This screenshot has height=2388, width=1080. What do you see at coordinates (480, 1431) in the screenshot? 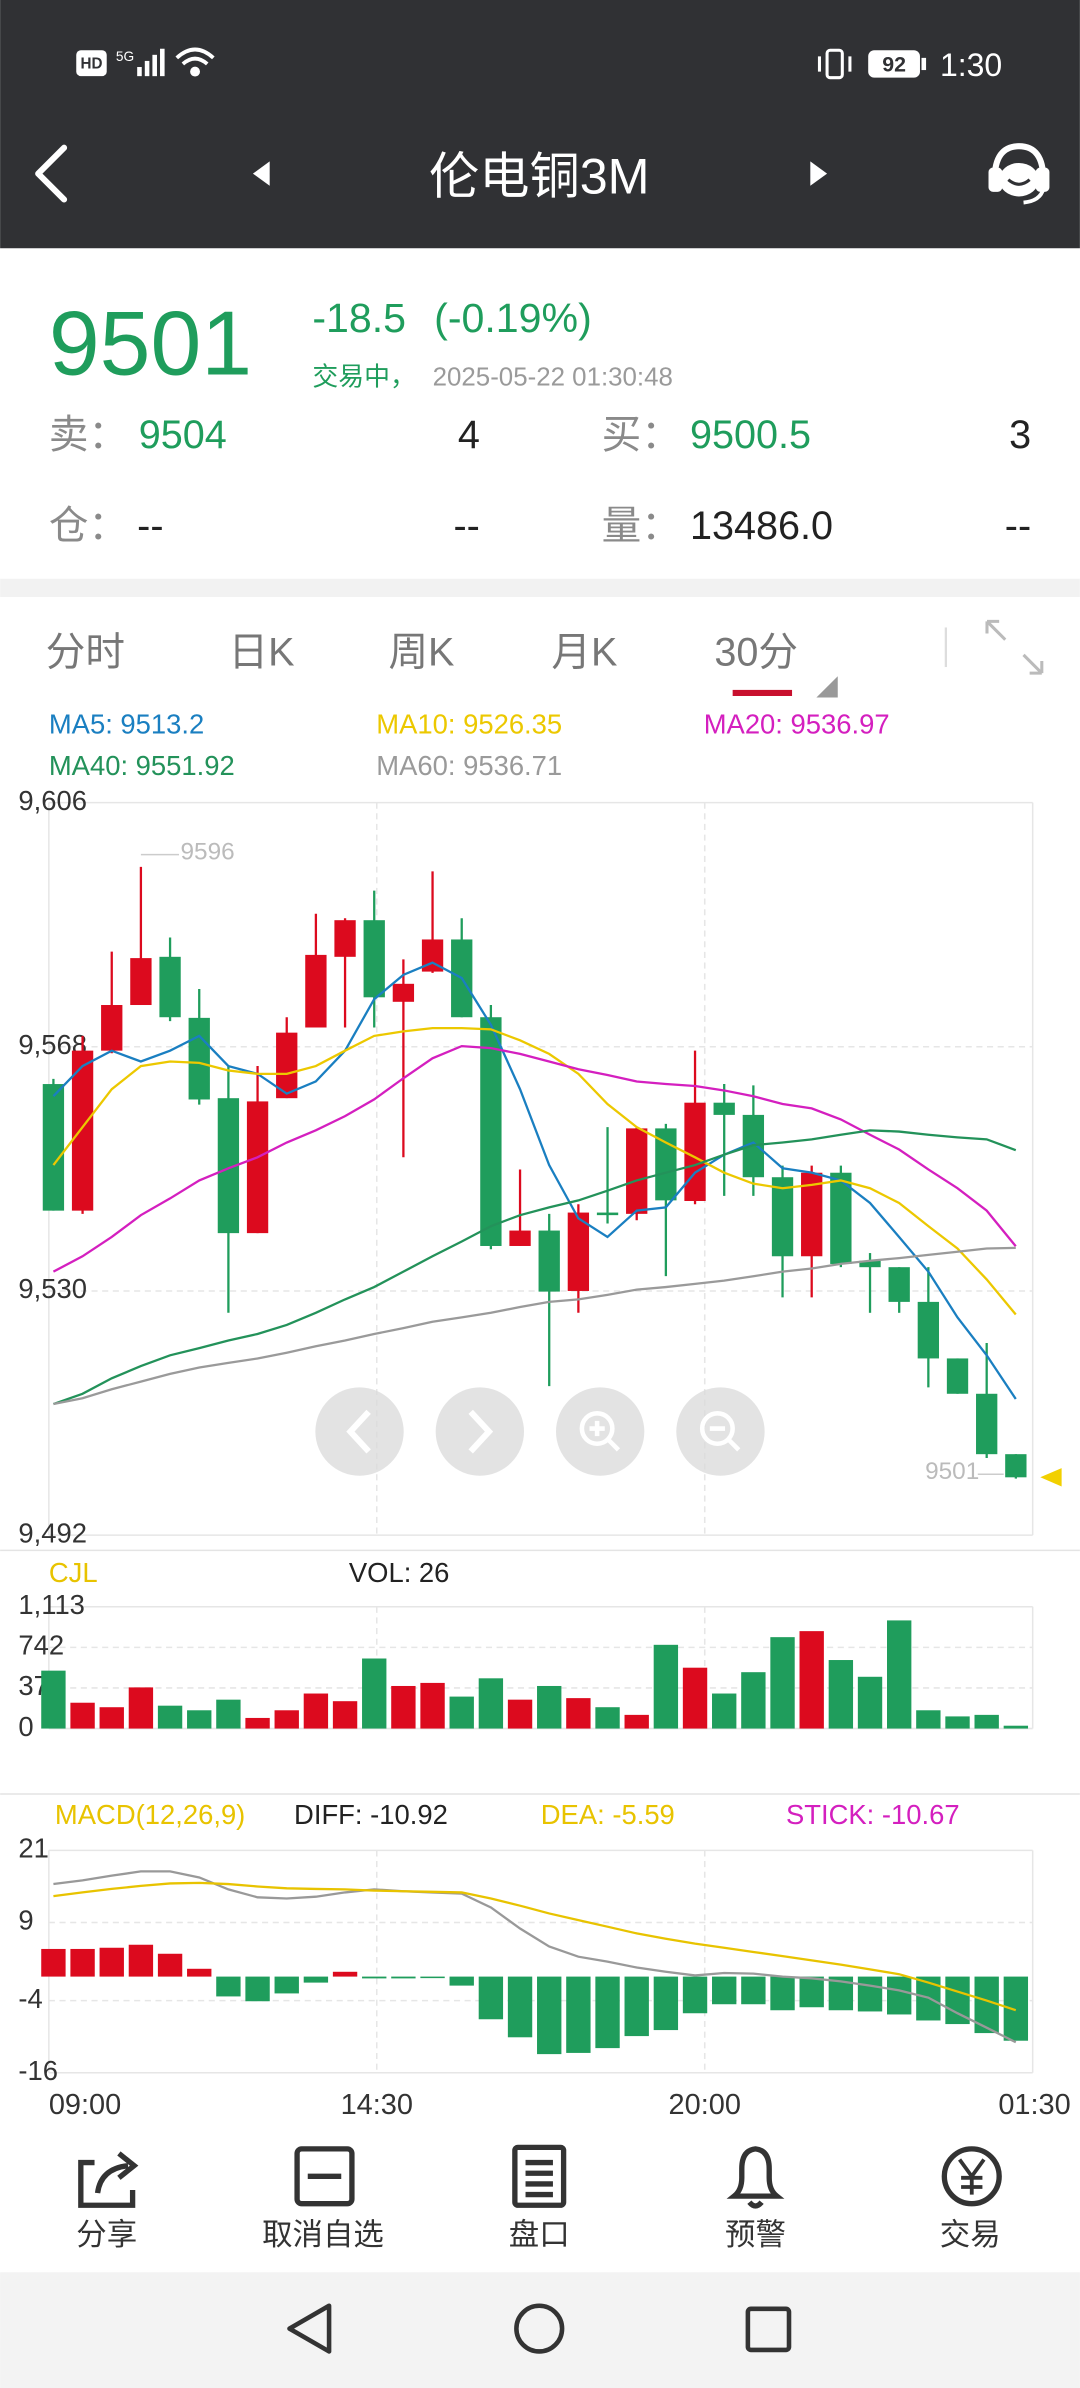
I see `scroll-right-button` at bounding box center [480, 1431].